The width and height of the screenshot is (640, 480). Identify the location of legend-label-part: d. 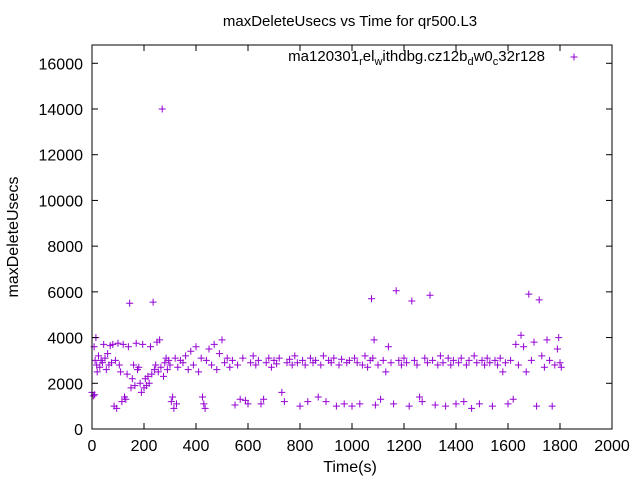
(470, 62).